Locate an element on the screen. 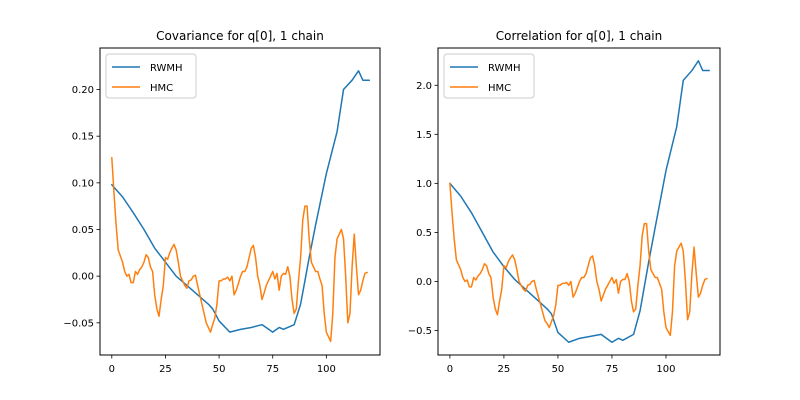 The height and width of the screenshot is (400, 800). chart-title: Correlation for q[0], 1 chain is located at coordinates (579, 36).